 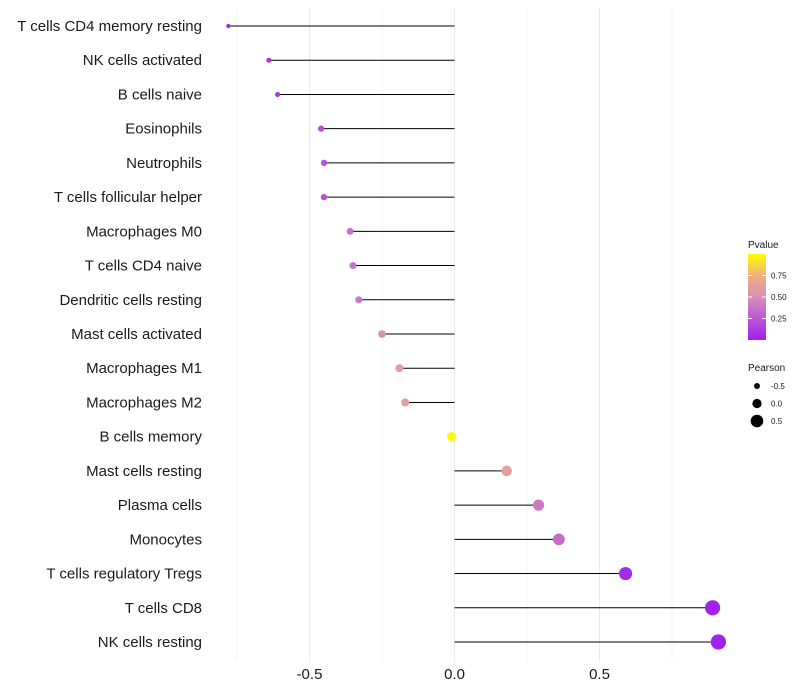 I want to click on y-label-1: NK cells activated, so click(x=142, y=60).